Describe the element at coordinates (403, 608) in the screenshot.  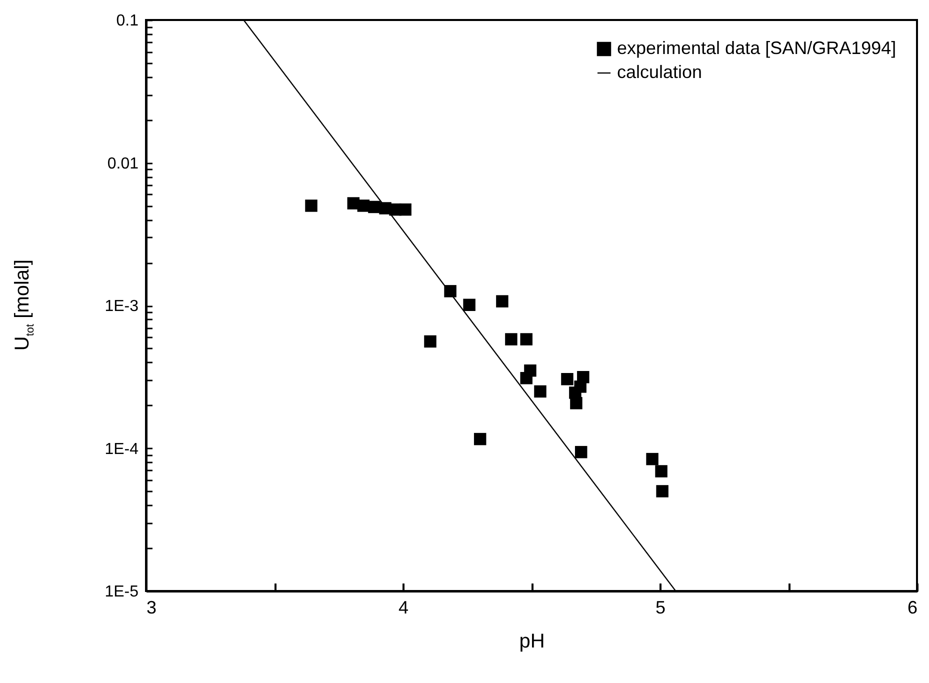
I see `x-tick-label: 4` at that location.